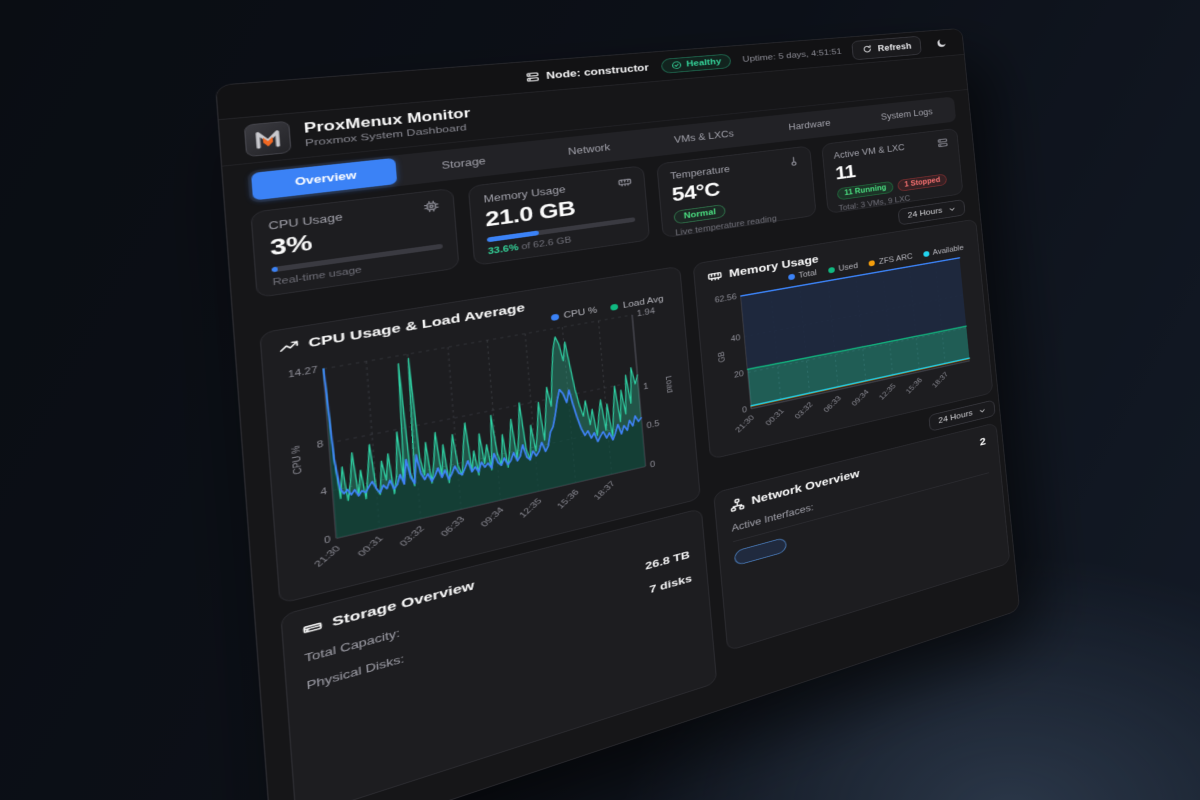  I want to click on temperature-status-badge: Normal, so click(700, 214).